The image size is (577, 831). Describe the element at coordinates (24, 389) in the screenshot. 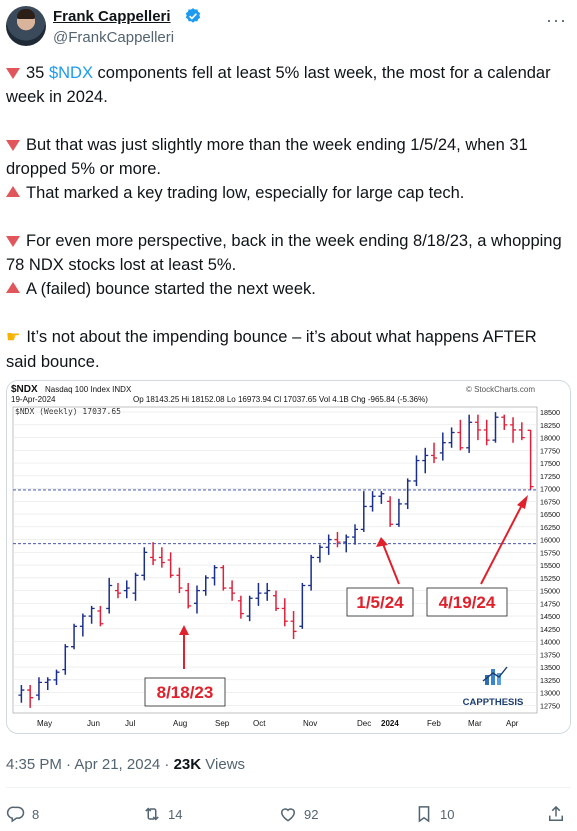

I see `chart-symbol: $NDX` at that location.